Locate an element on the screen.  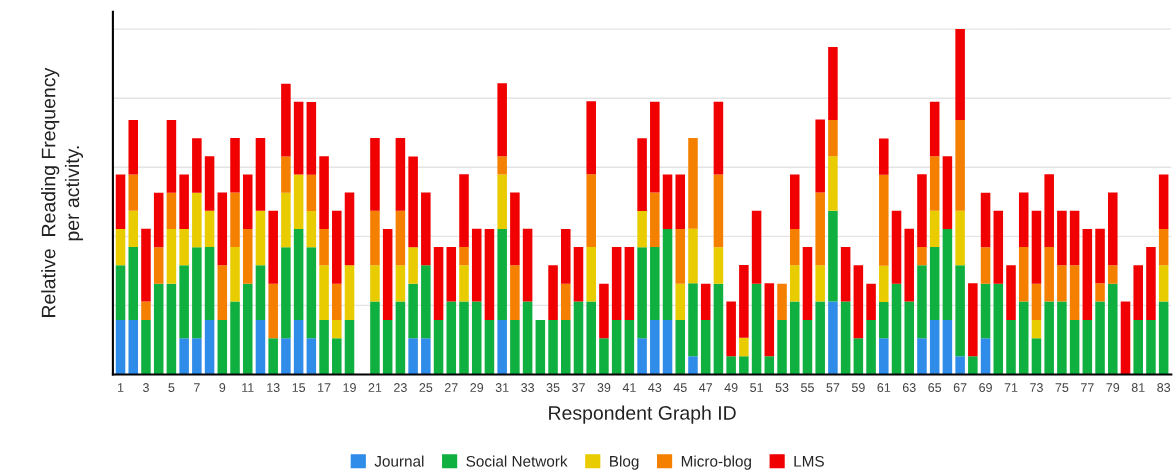
x-tick-label: 79 is located at coordinates (1113, 387).